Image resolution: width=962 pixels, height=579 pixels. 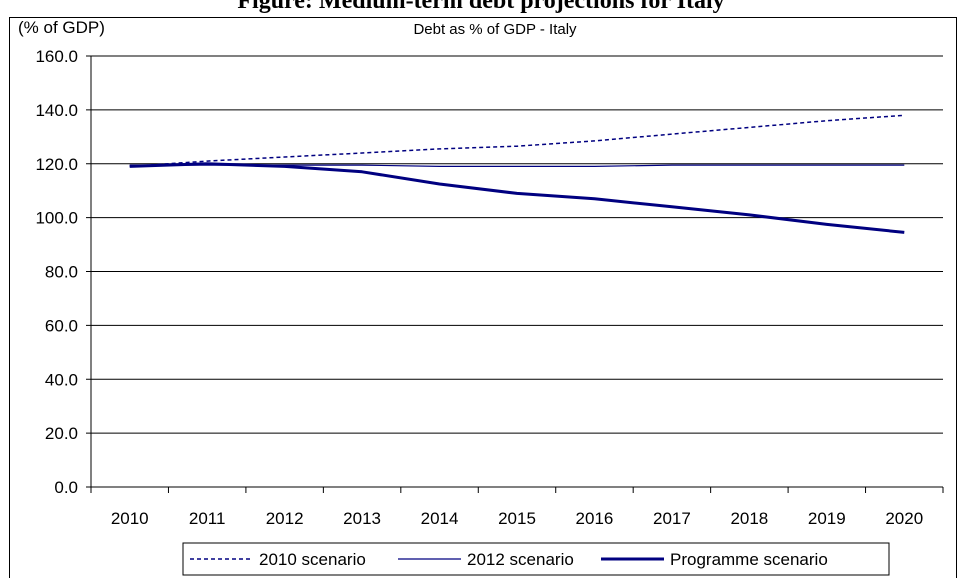 What do you see at coordinates (61, 433) in the screenshot?
I see `y-tick-label: 20.0` at bounding box center [61, 433].